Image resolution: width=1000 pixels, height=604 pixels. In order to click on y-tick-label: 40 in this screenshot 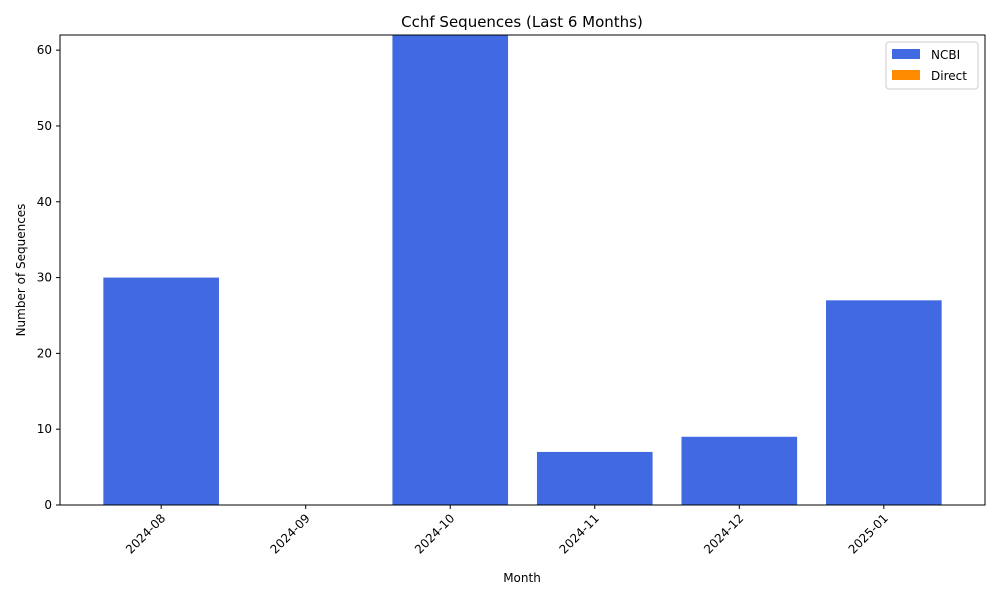, I will do `click(44, 202)`.